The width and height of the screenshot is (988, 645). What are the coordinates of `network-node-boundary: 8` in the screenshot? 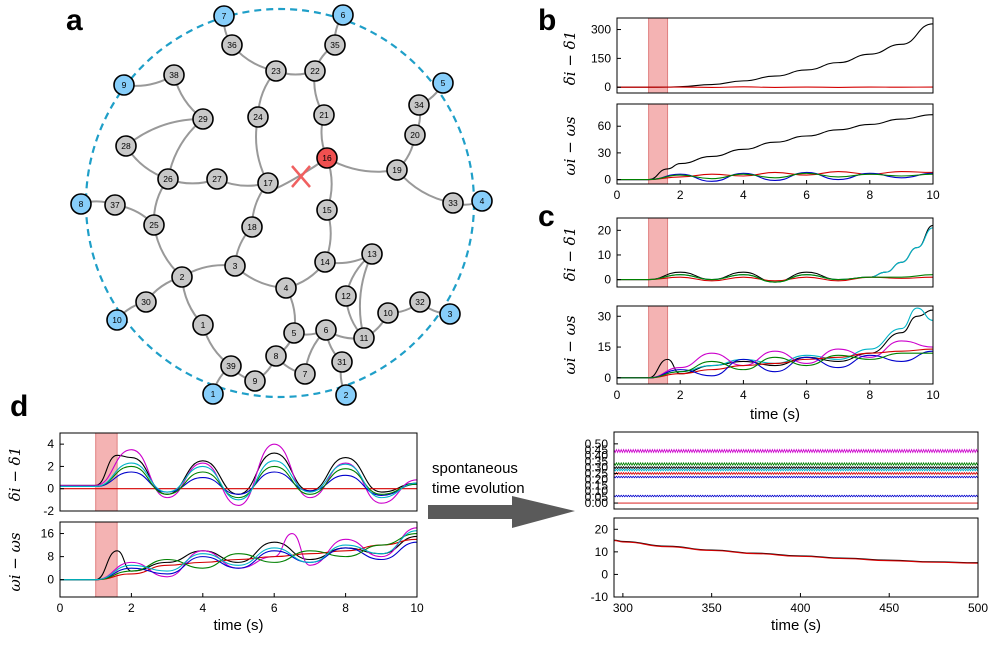 It's located at (81, 204).